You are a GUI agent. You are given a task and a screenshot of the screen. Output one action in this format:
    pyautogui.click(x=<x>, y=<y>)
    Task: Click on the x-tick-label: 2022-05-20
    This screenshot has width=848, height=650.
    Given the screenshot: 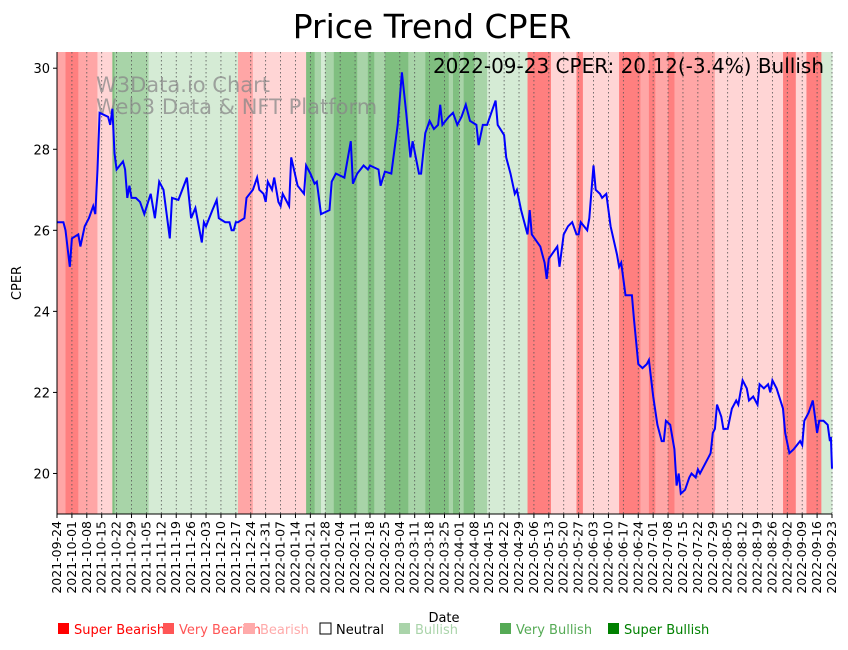 What is the action you would take?
    pyautogui.click(x=563, y=557)
    